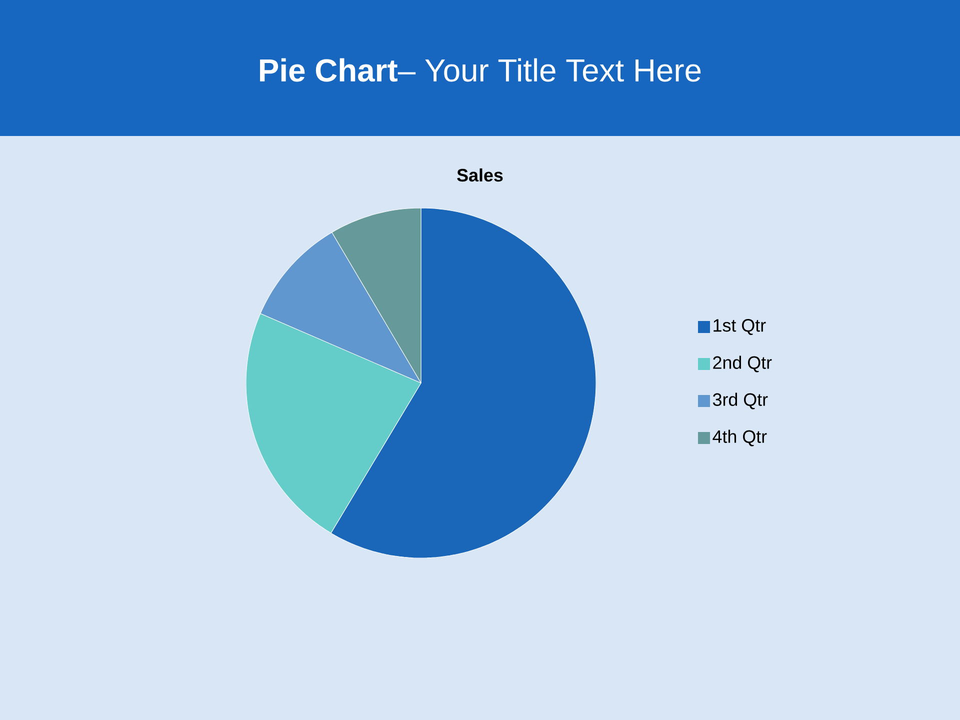 The width and height of the screenshot is (960, 720). I want to click on legend-label: 1st Qtr, so click(740, 327).